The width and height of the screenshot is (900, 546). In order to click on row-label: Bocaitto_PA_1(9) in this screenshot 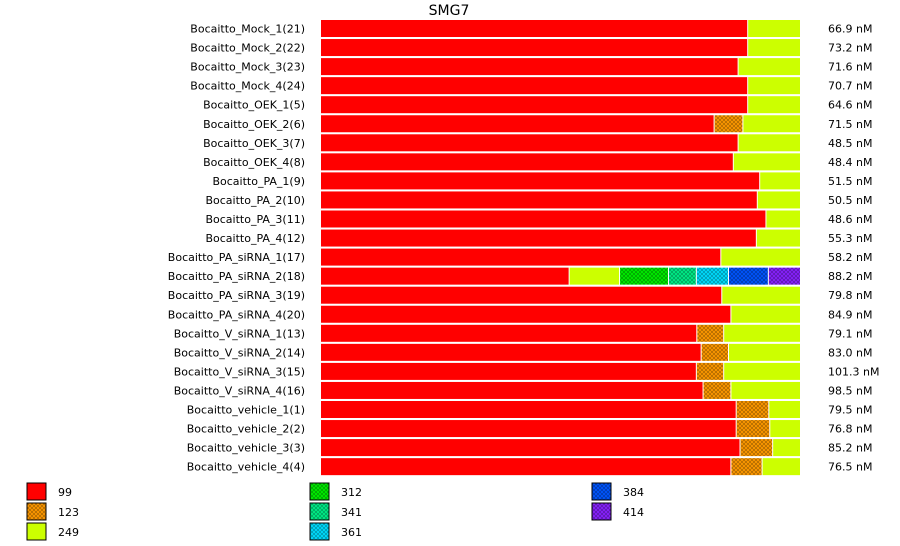, I will do `click(258, 181)`.